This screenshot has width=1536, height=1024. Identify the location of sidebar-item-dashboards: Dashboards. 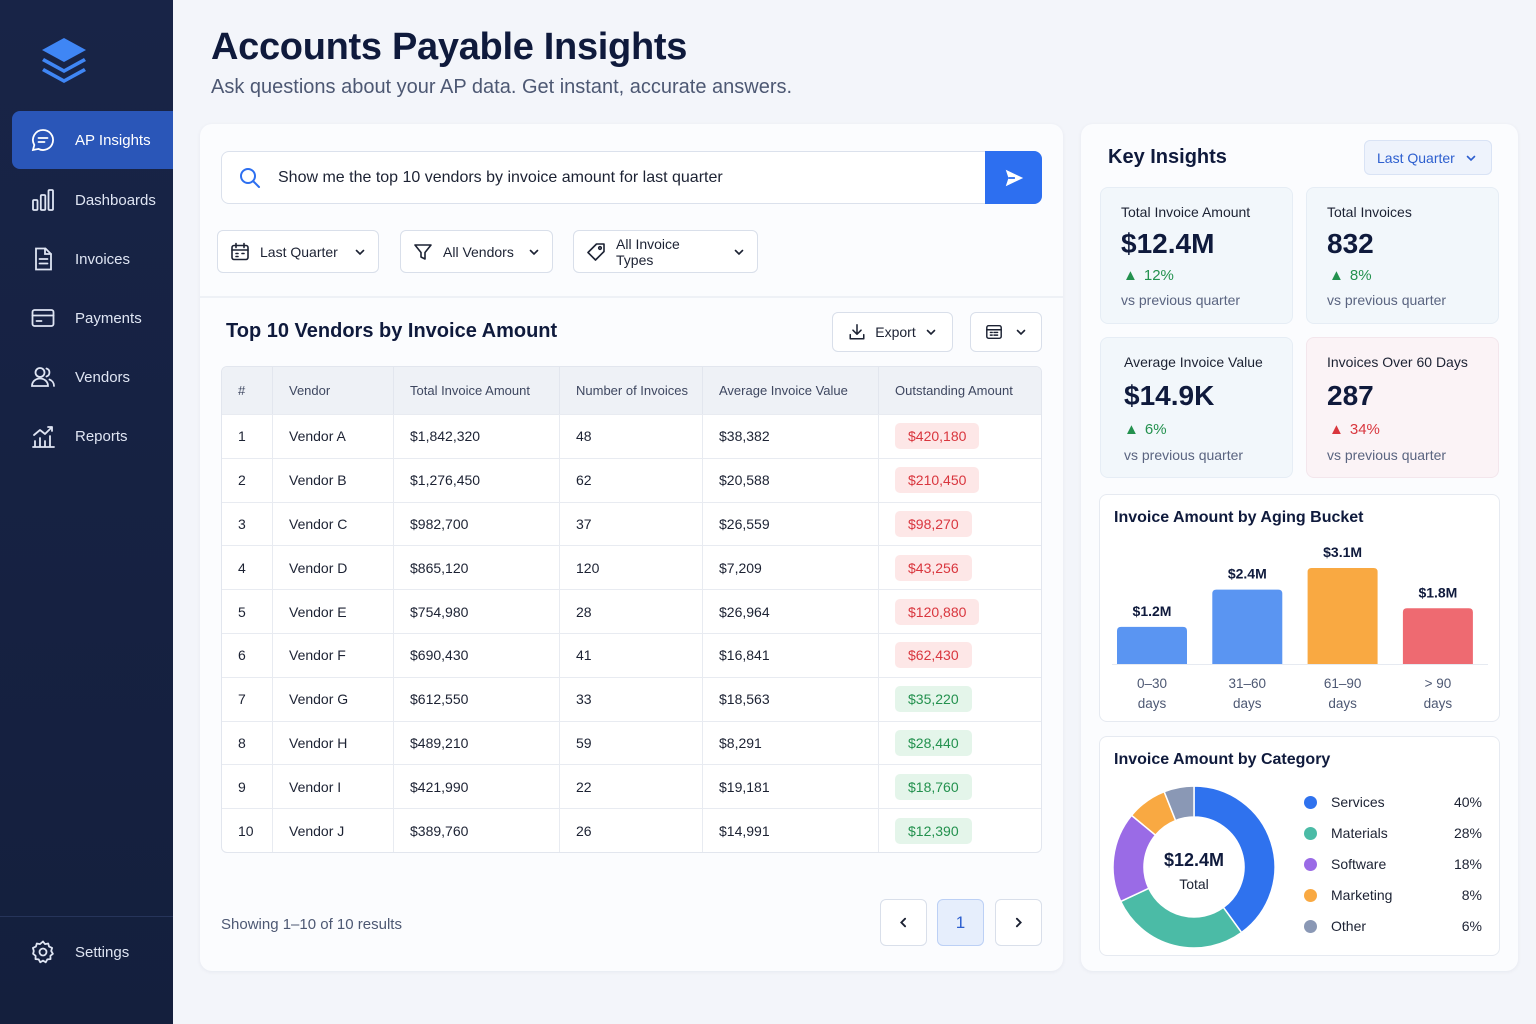
(92, 200).